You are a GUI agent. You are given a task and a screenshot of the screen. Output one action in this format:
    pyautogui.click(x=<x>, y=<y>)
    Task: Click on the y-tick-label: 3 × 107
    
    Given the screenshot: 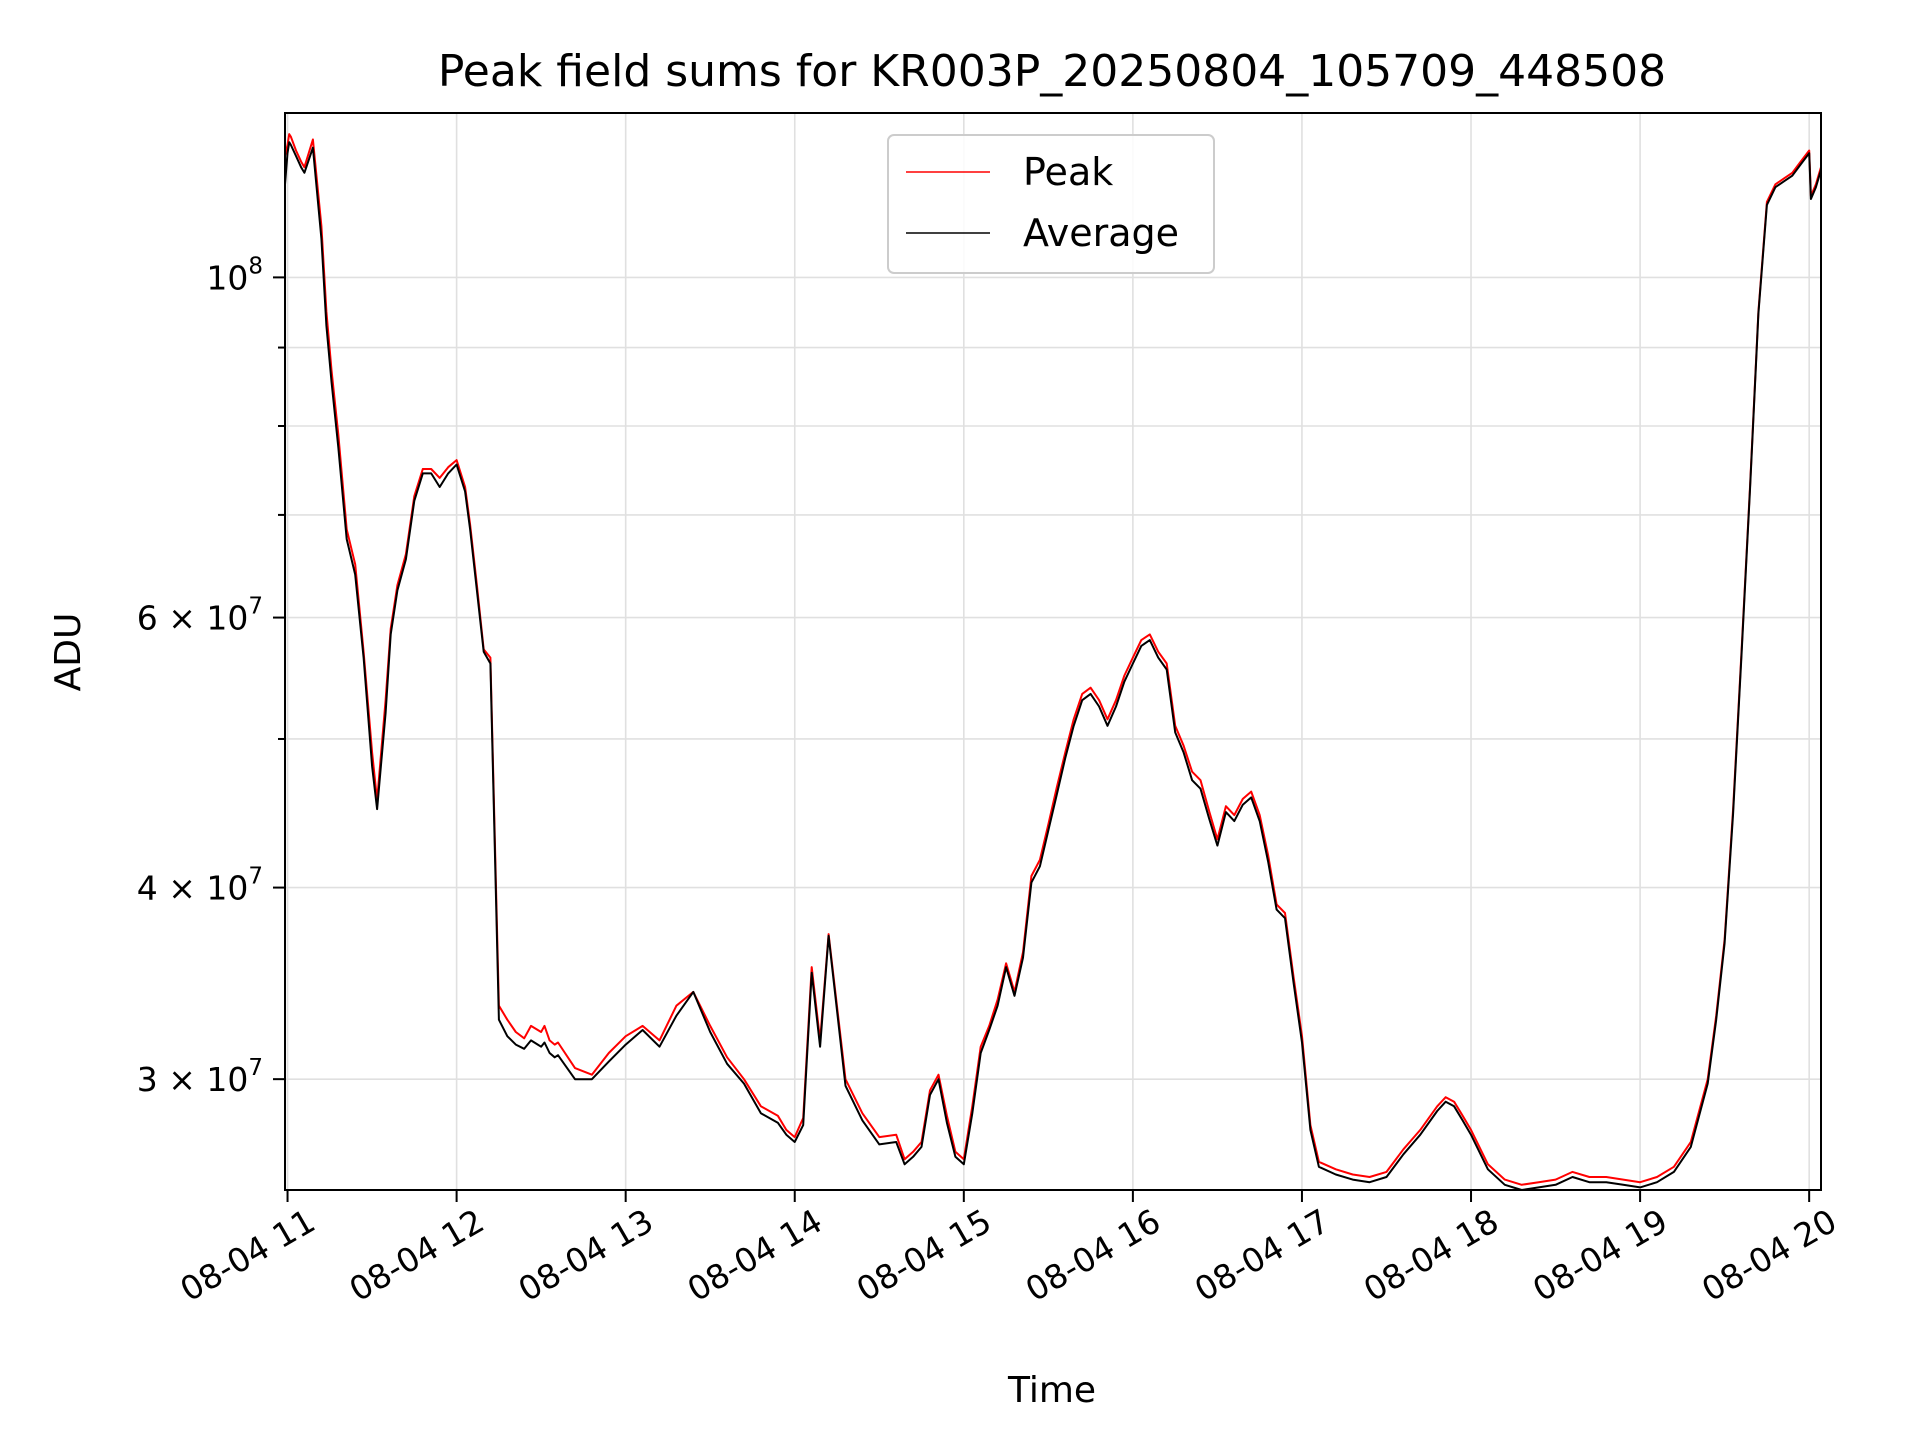 What is the action you would take?
    pyautogui.click(x=200, y=1077)
    